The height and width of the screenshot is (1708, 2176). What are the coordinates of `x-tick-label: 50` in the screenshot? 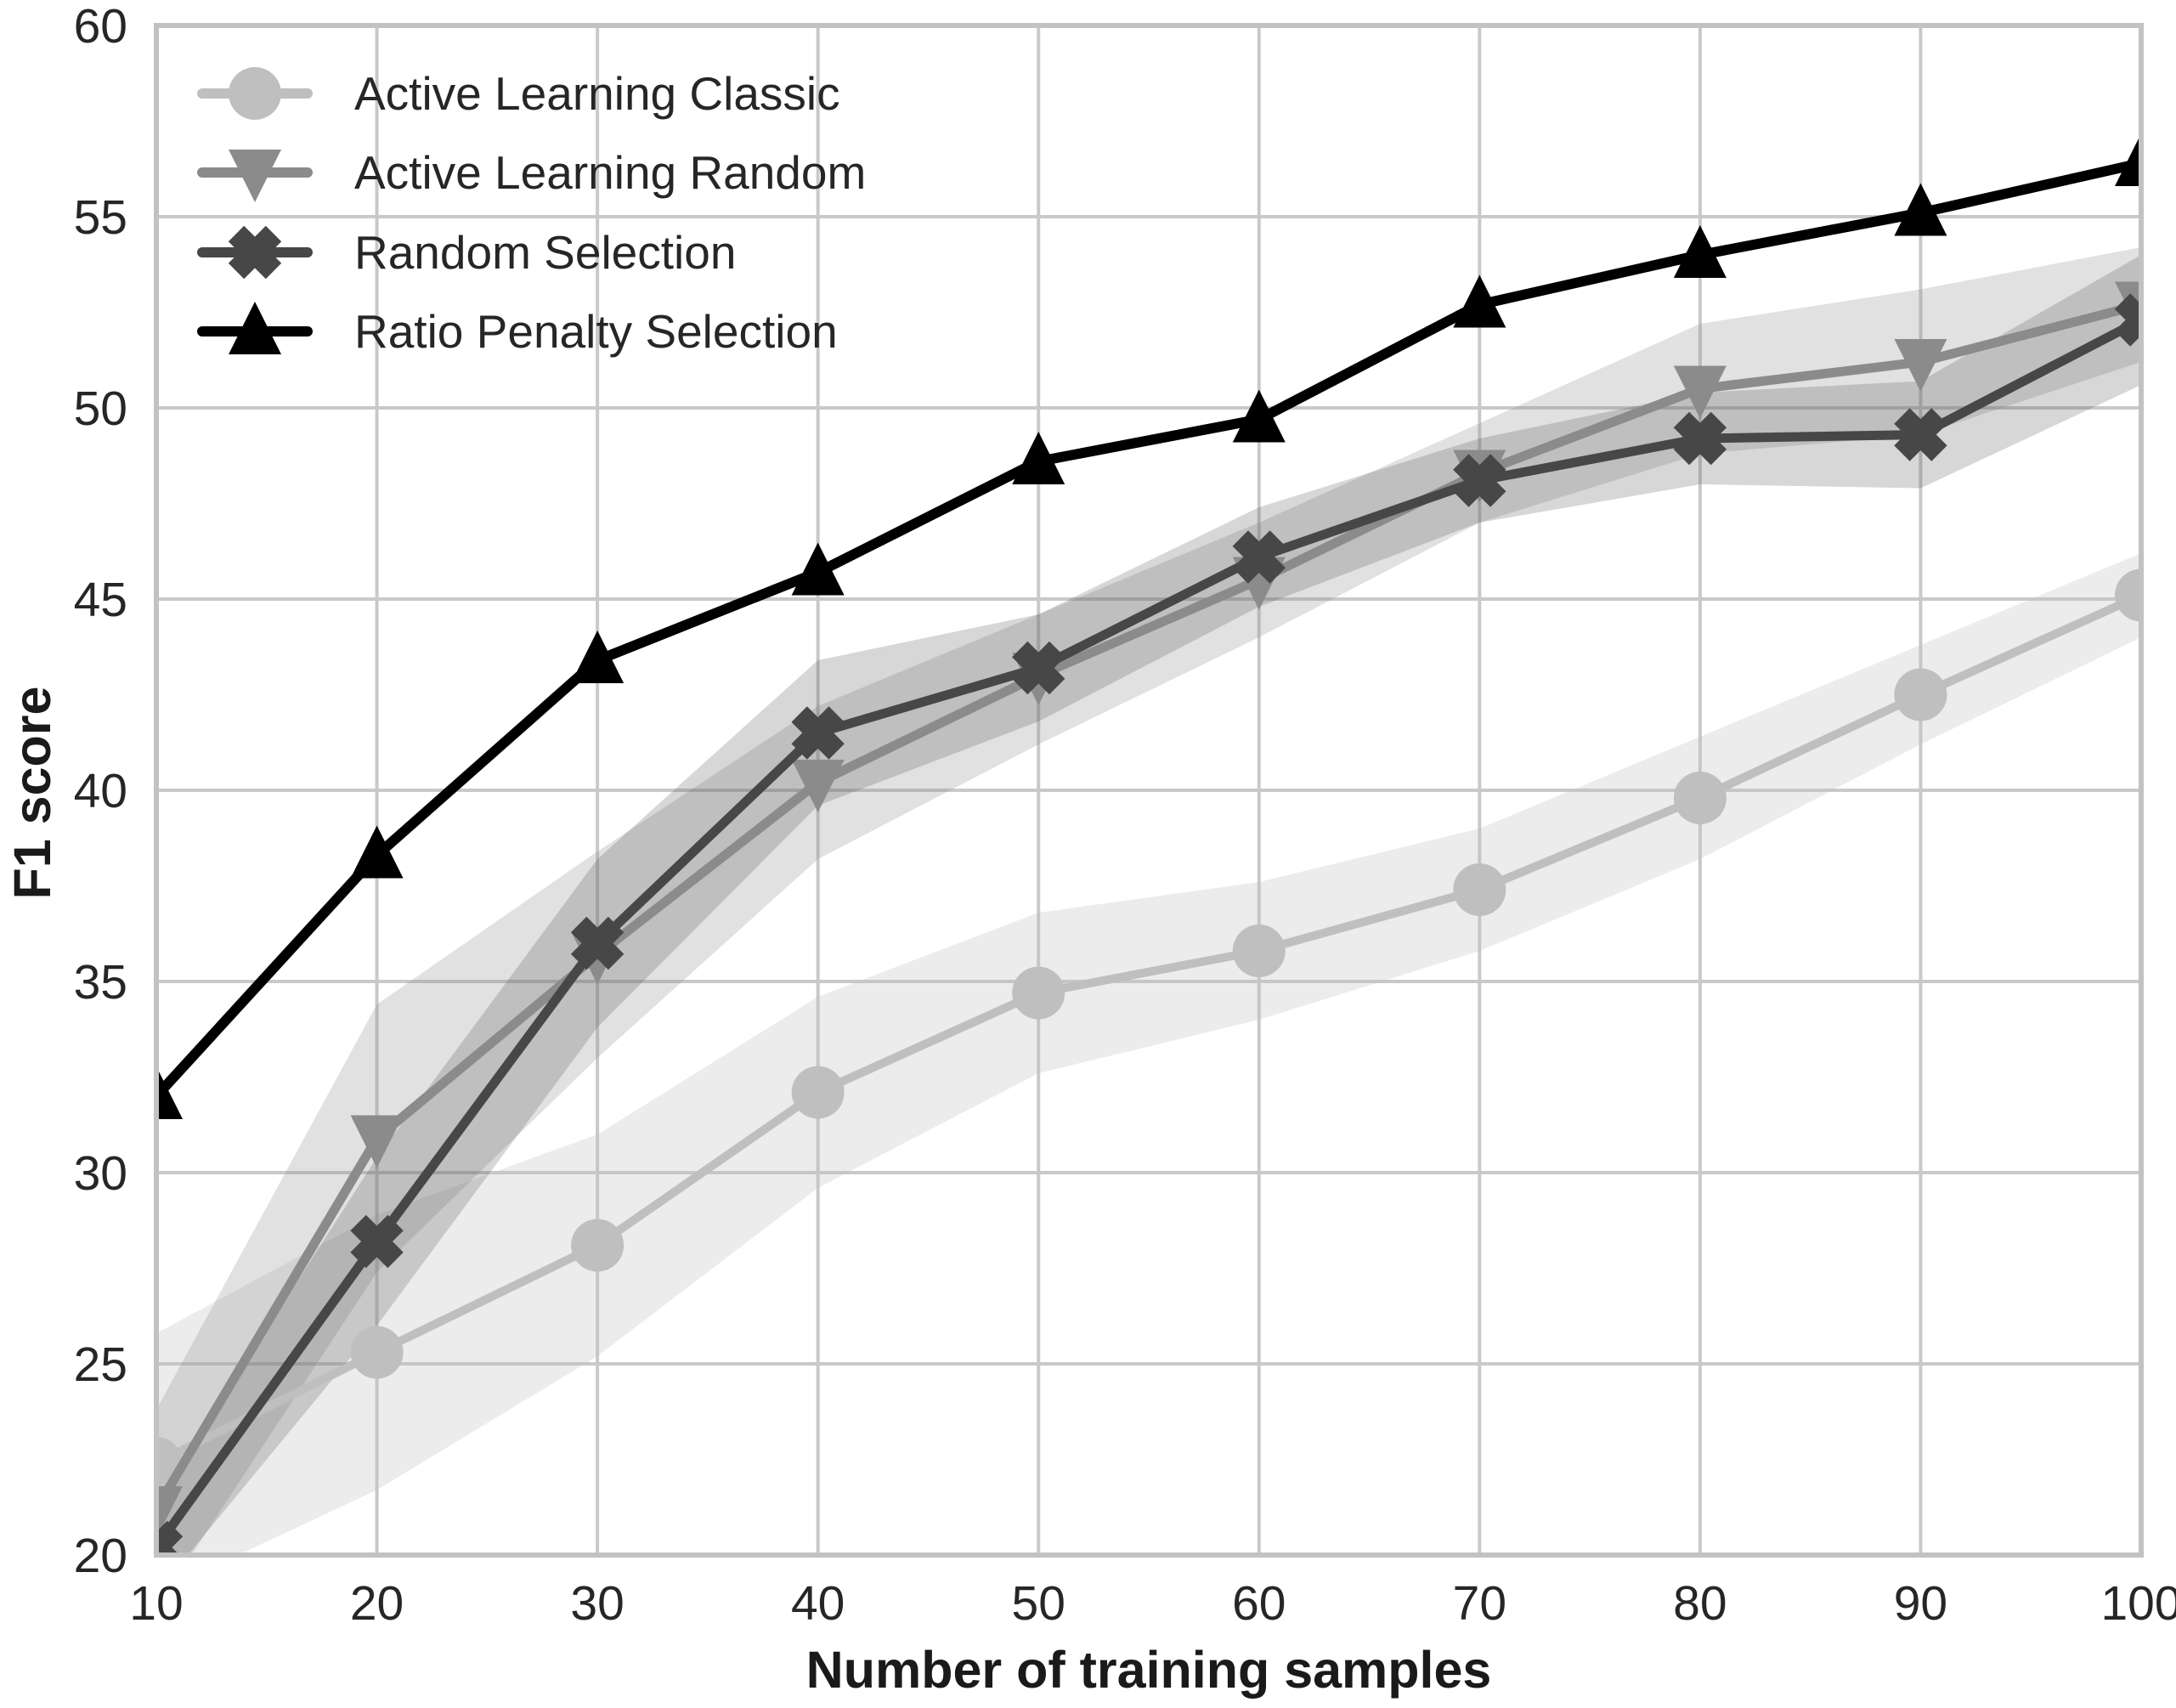 It's located at (1038, 1604).